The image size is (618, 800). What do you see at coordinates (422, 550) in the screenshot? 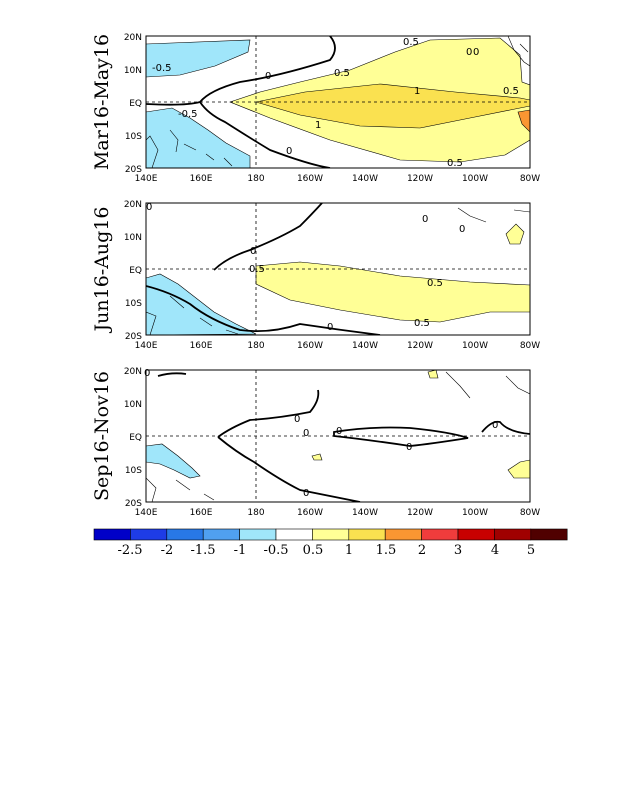
I see `cb-label-8: 2` at bounding box center [422, 550].